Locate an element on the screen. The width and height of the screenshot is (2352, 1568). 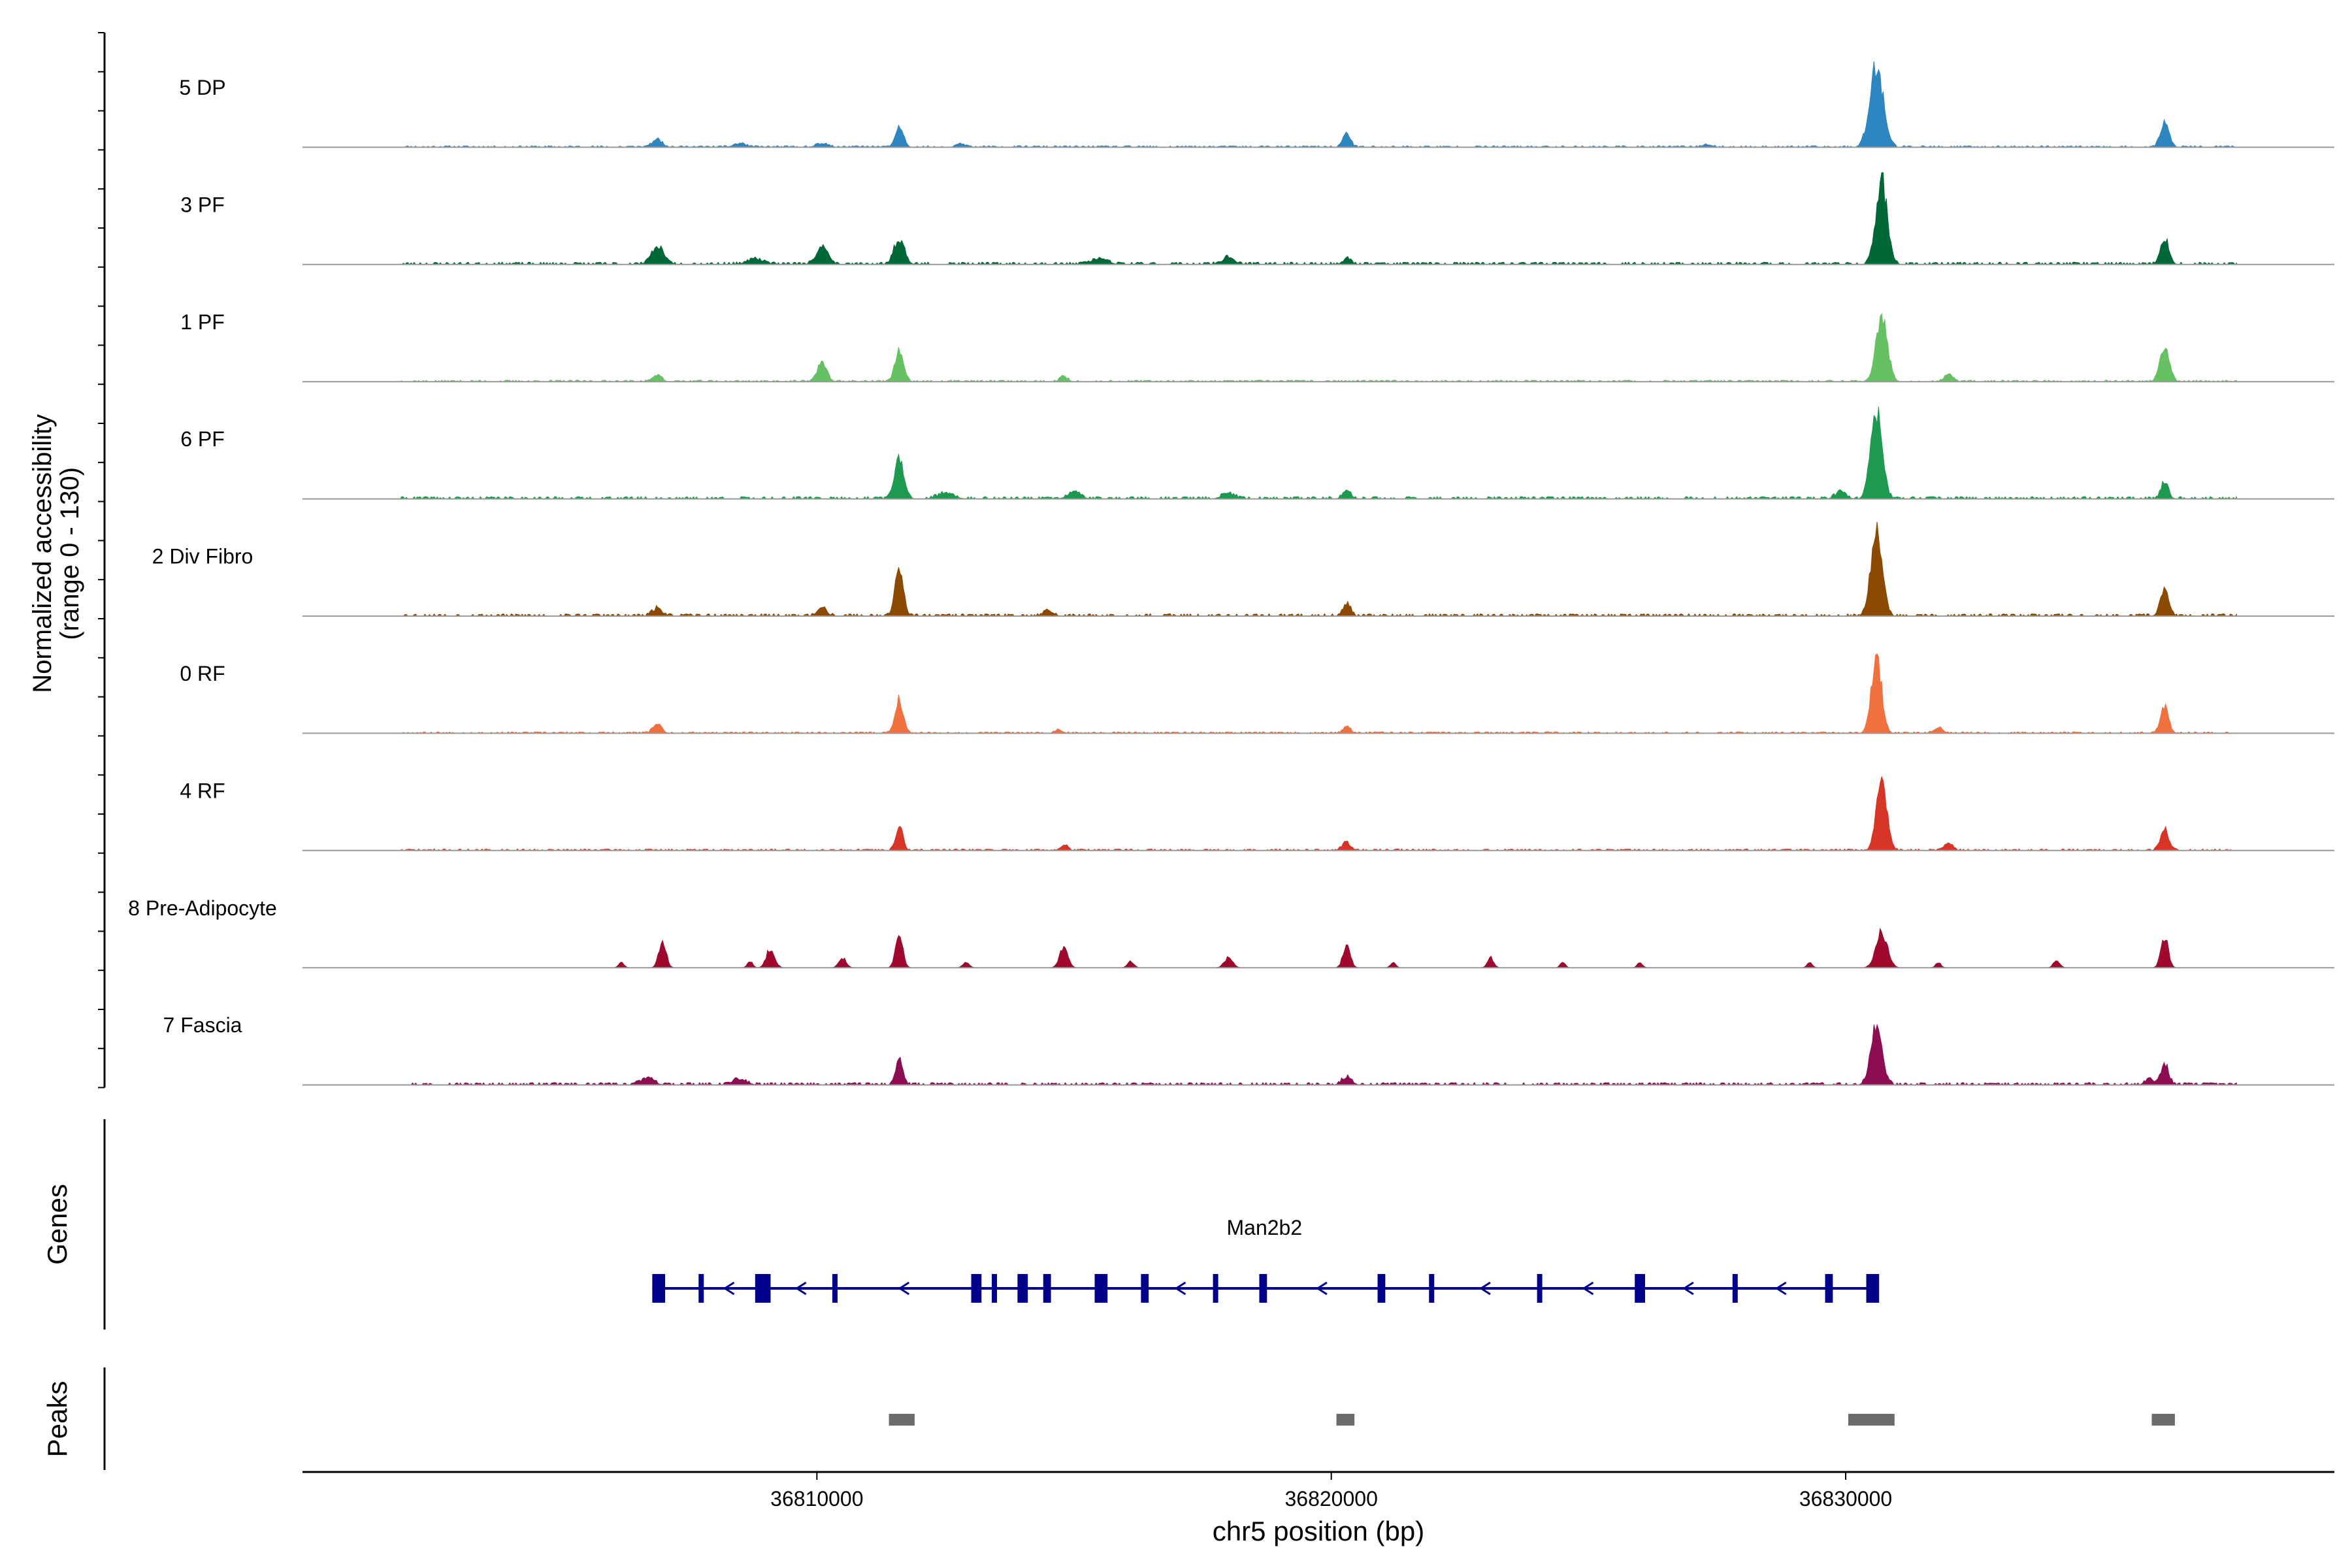
y-axis-label-line1: Normalized accessibility is located at coordinates (42, 553).